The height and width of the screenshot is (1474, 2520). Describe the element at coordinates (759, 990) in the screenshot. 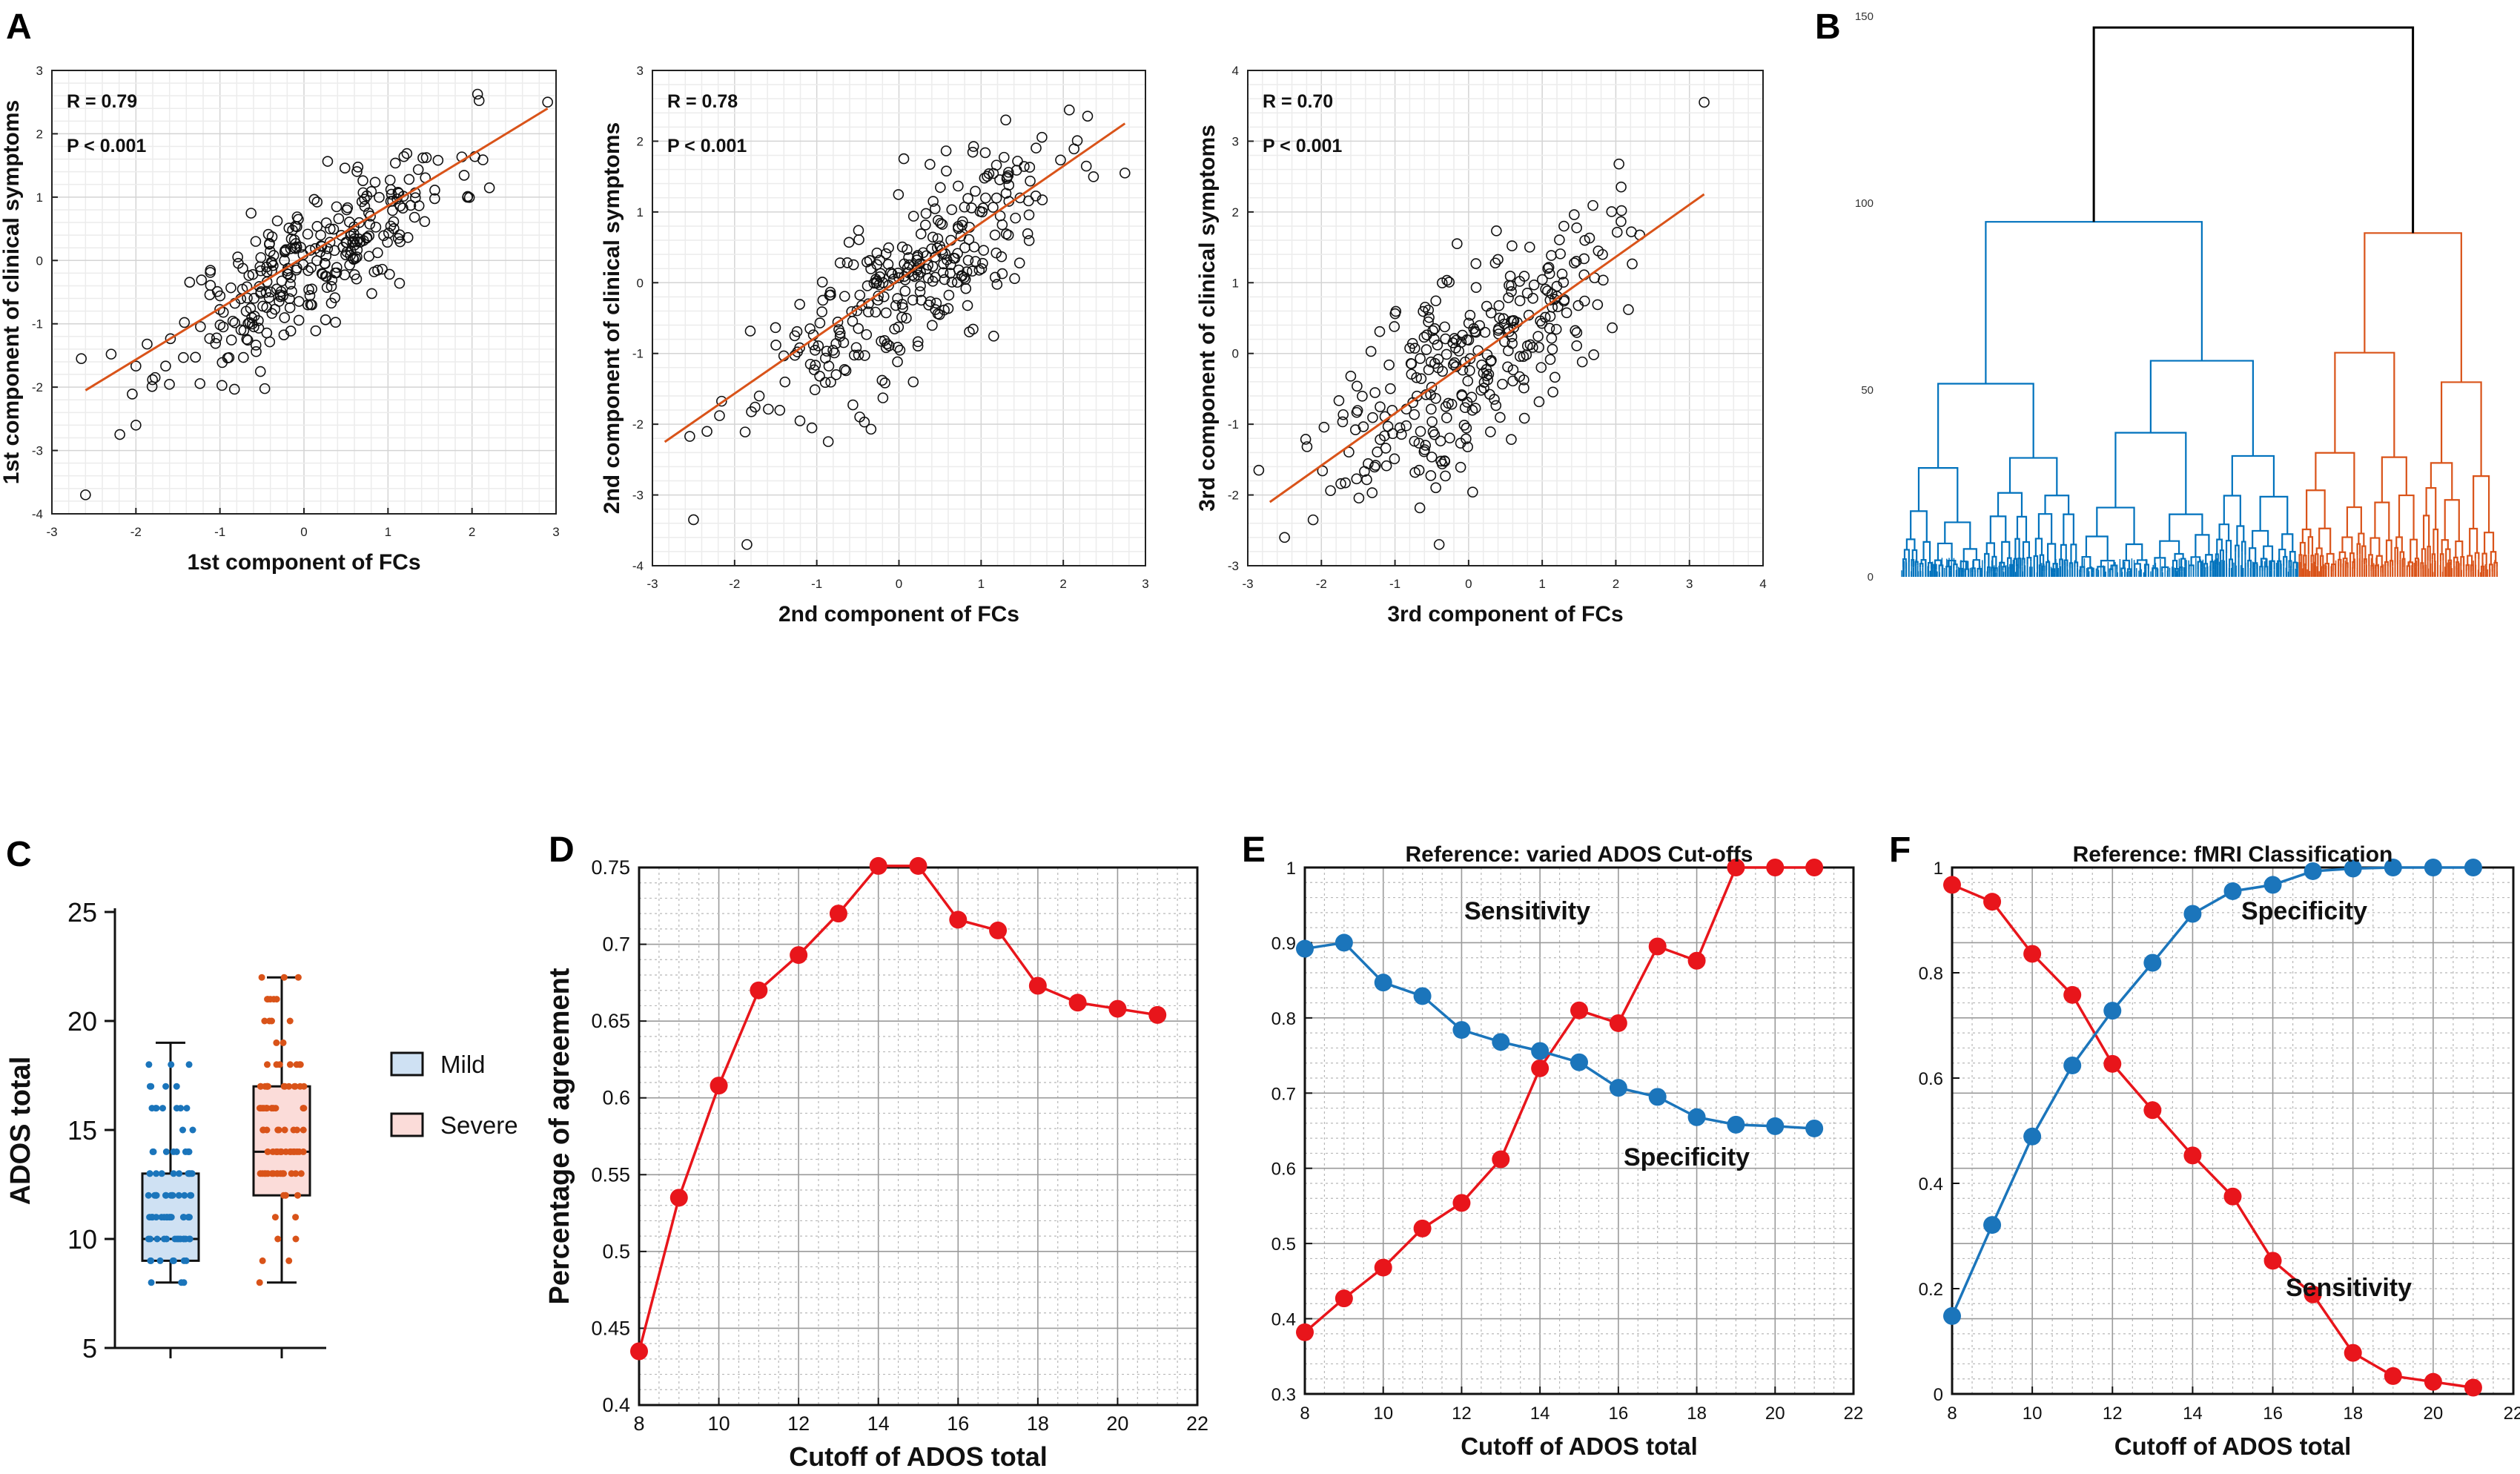

I see `series-point-agreement` at that location.